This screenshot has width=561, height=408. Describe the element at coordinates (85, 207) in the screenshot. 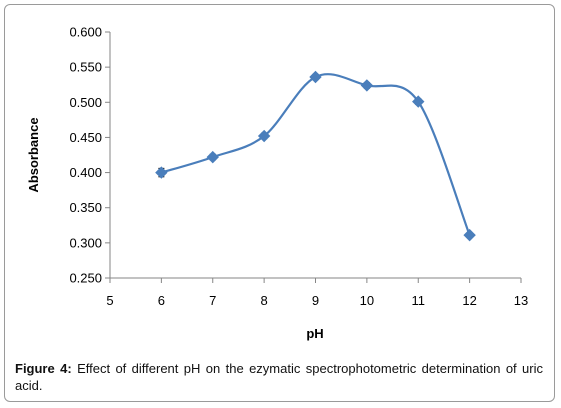

I see `y-tick-label: 0.350` at that location.